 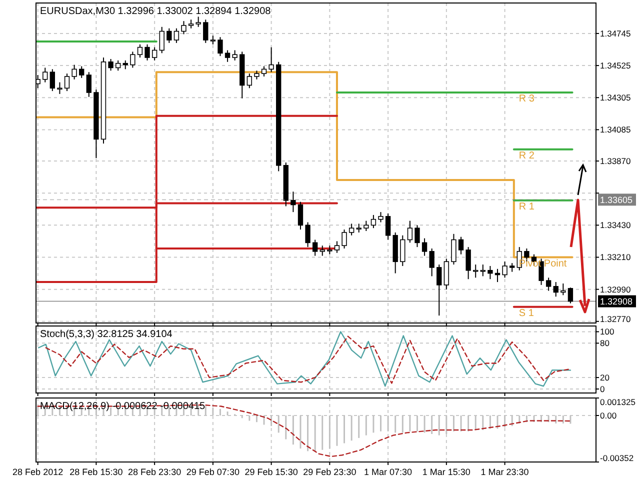 What do you see at coordinates (615, 97) in the screenshot?
I see `y-tick-label: 1.34305` at bounding box center [615, 97].